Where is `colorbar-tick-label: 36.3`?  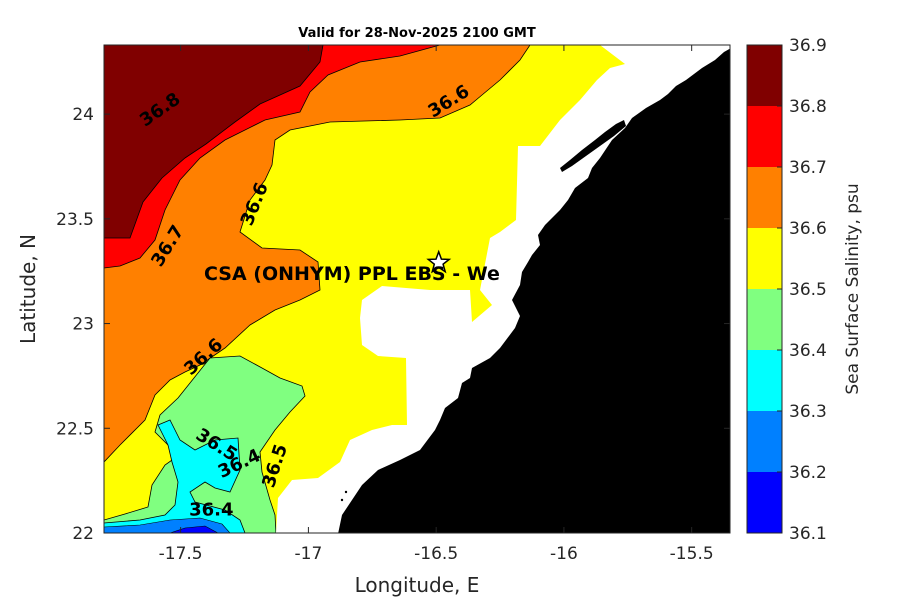 colorbar-tick-label: 36.3 is located at coordinates (808, 412).